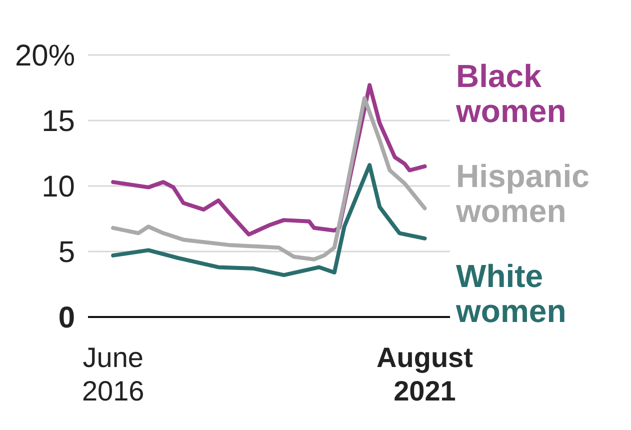 The height and width of the screenshot is (430, 631). What do you see at coordinates (510, 93) in the screenshot?
I see `series-label: Black women` at bounding box center [510, 93].